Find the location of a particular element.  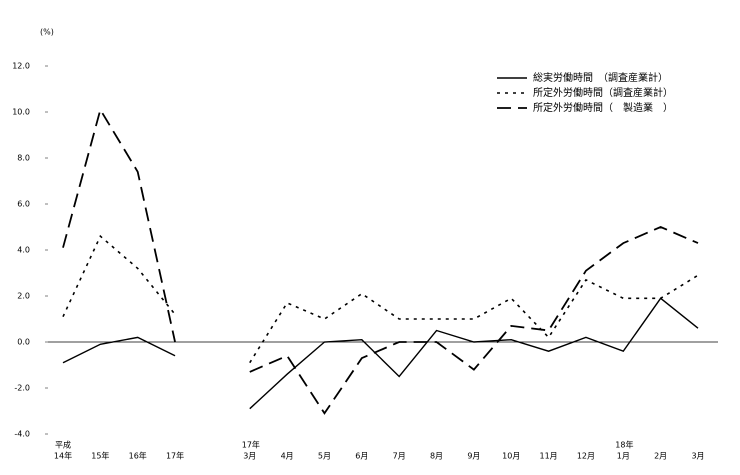

y-tick-label: 10.0 is located at coordinates (21, 112).